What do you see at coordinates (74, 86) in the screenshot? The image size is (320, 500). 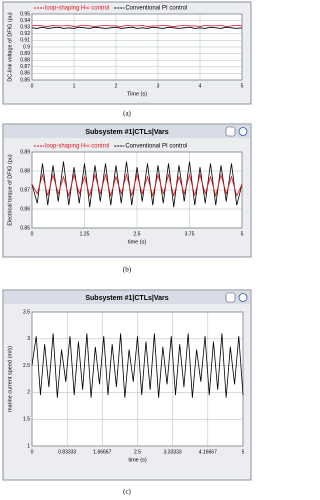 I see `x-tick-label: 1` at bounding box center [74, 86].